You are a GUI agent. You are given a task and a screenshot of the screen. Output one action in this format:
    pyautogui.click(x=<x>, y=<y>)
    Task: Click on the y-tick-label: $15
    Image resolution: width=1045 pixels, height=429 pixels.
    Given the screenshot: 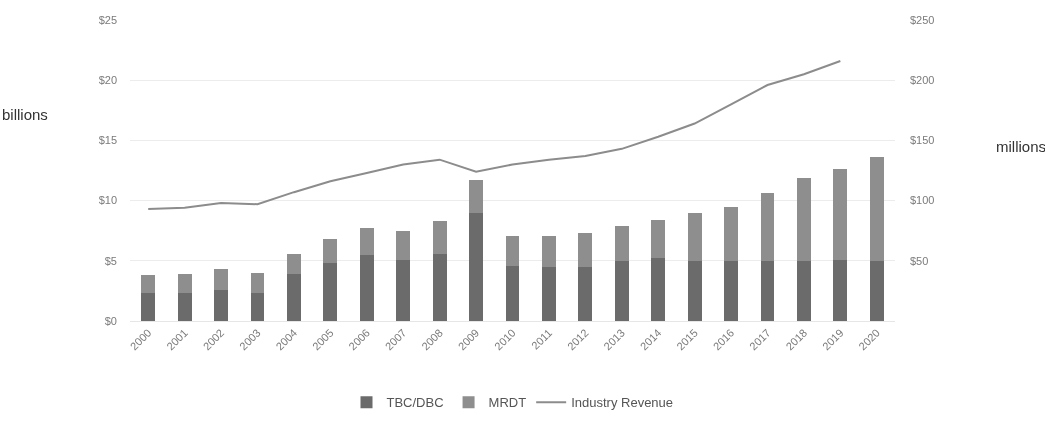 What is the action you would take?
    pyautogui.click(x=107, y=140)
    